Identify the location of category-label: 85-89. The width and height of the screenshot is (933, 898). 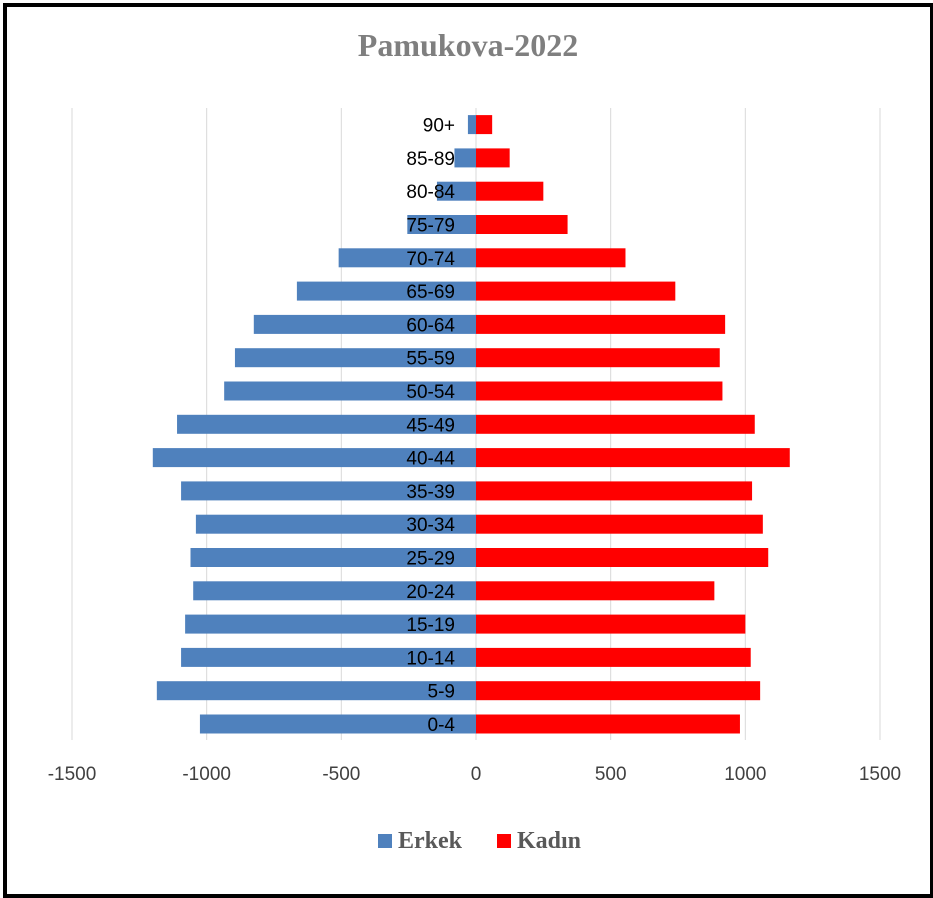
(430, 159).